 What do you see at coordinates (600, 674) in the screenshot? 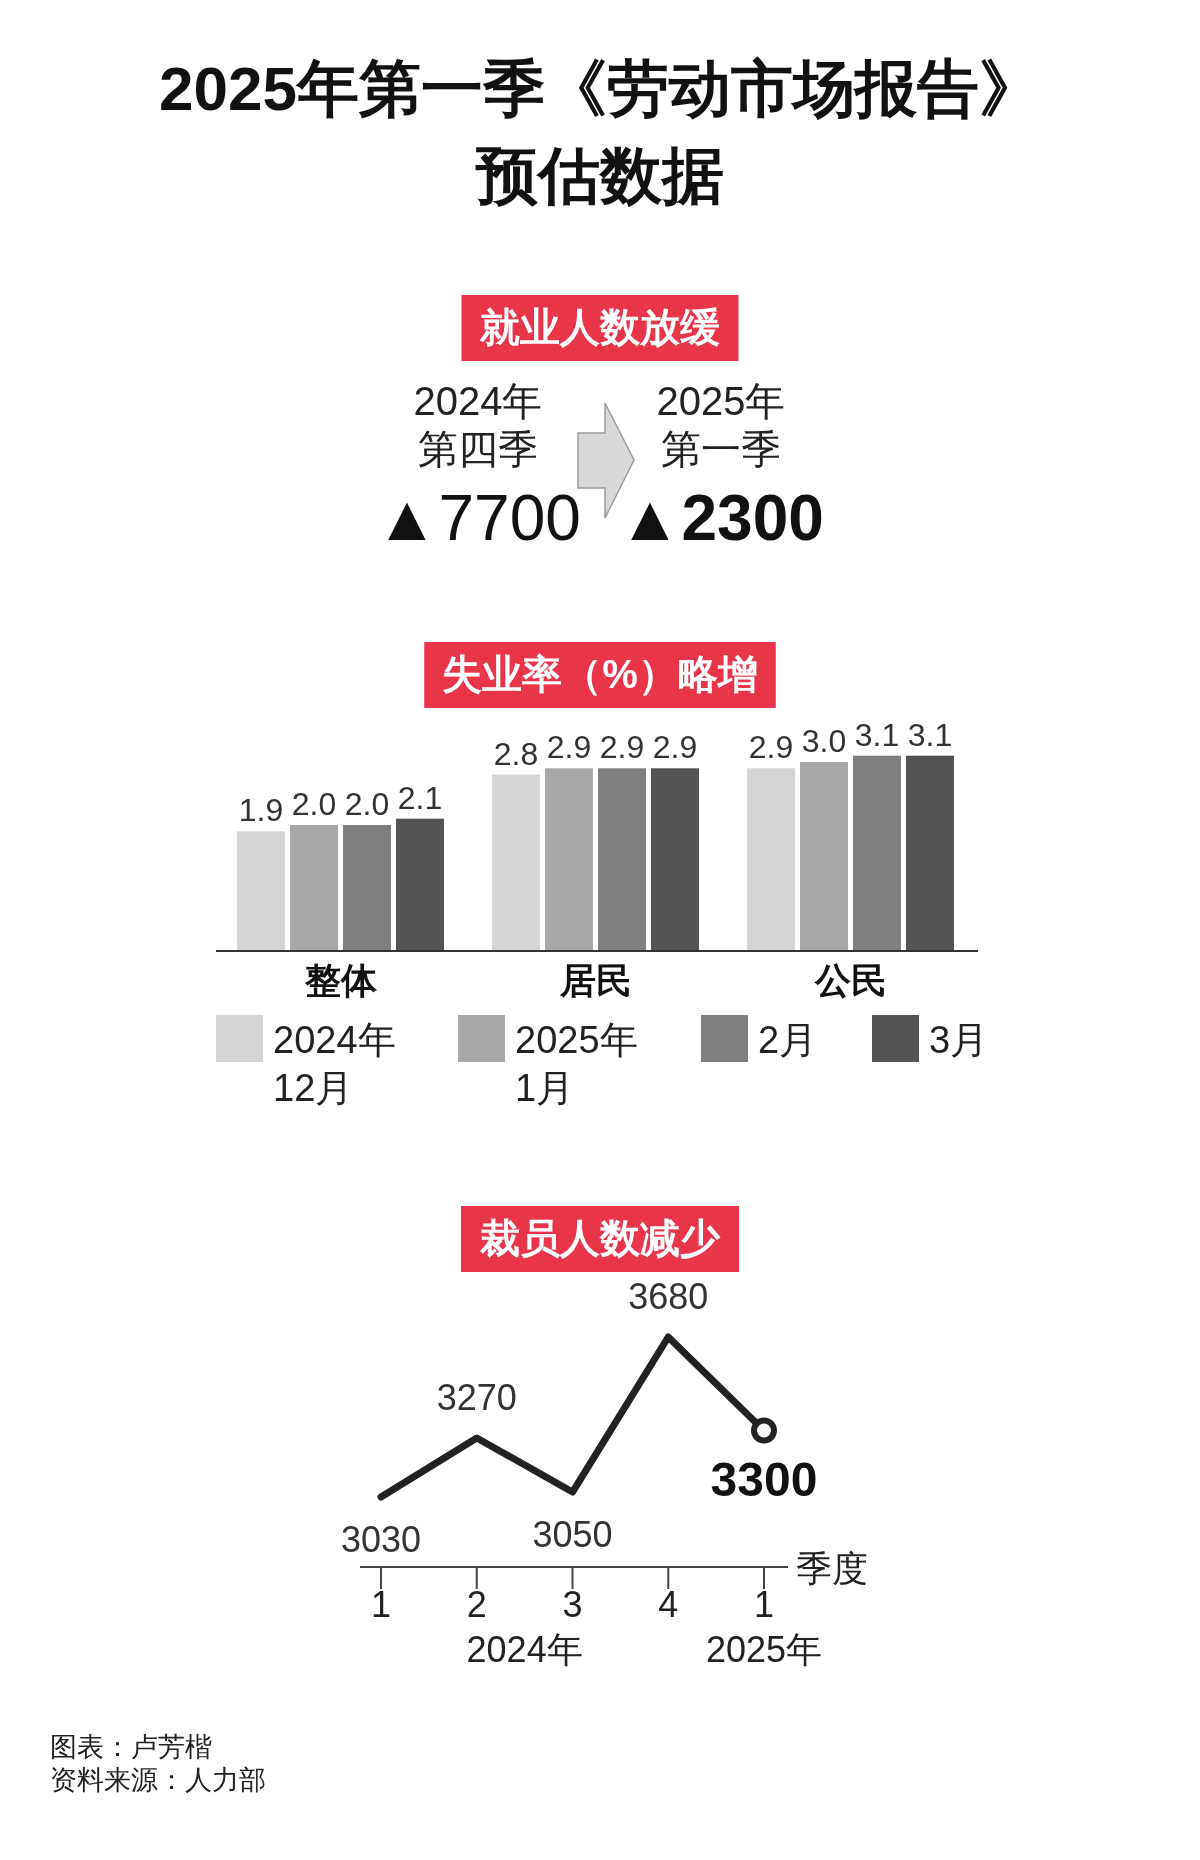
I see `chart-title: 失业率（%）略增` at bounding box center [600, 674].